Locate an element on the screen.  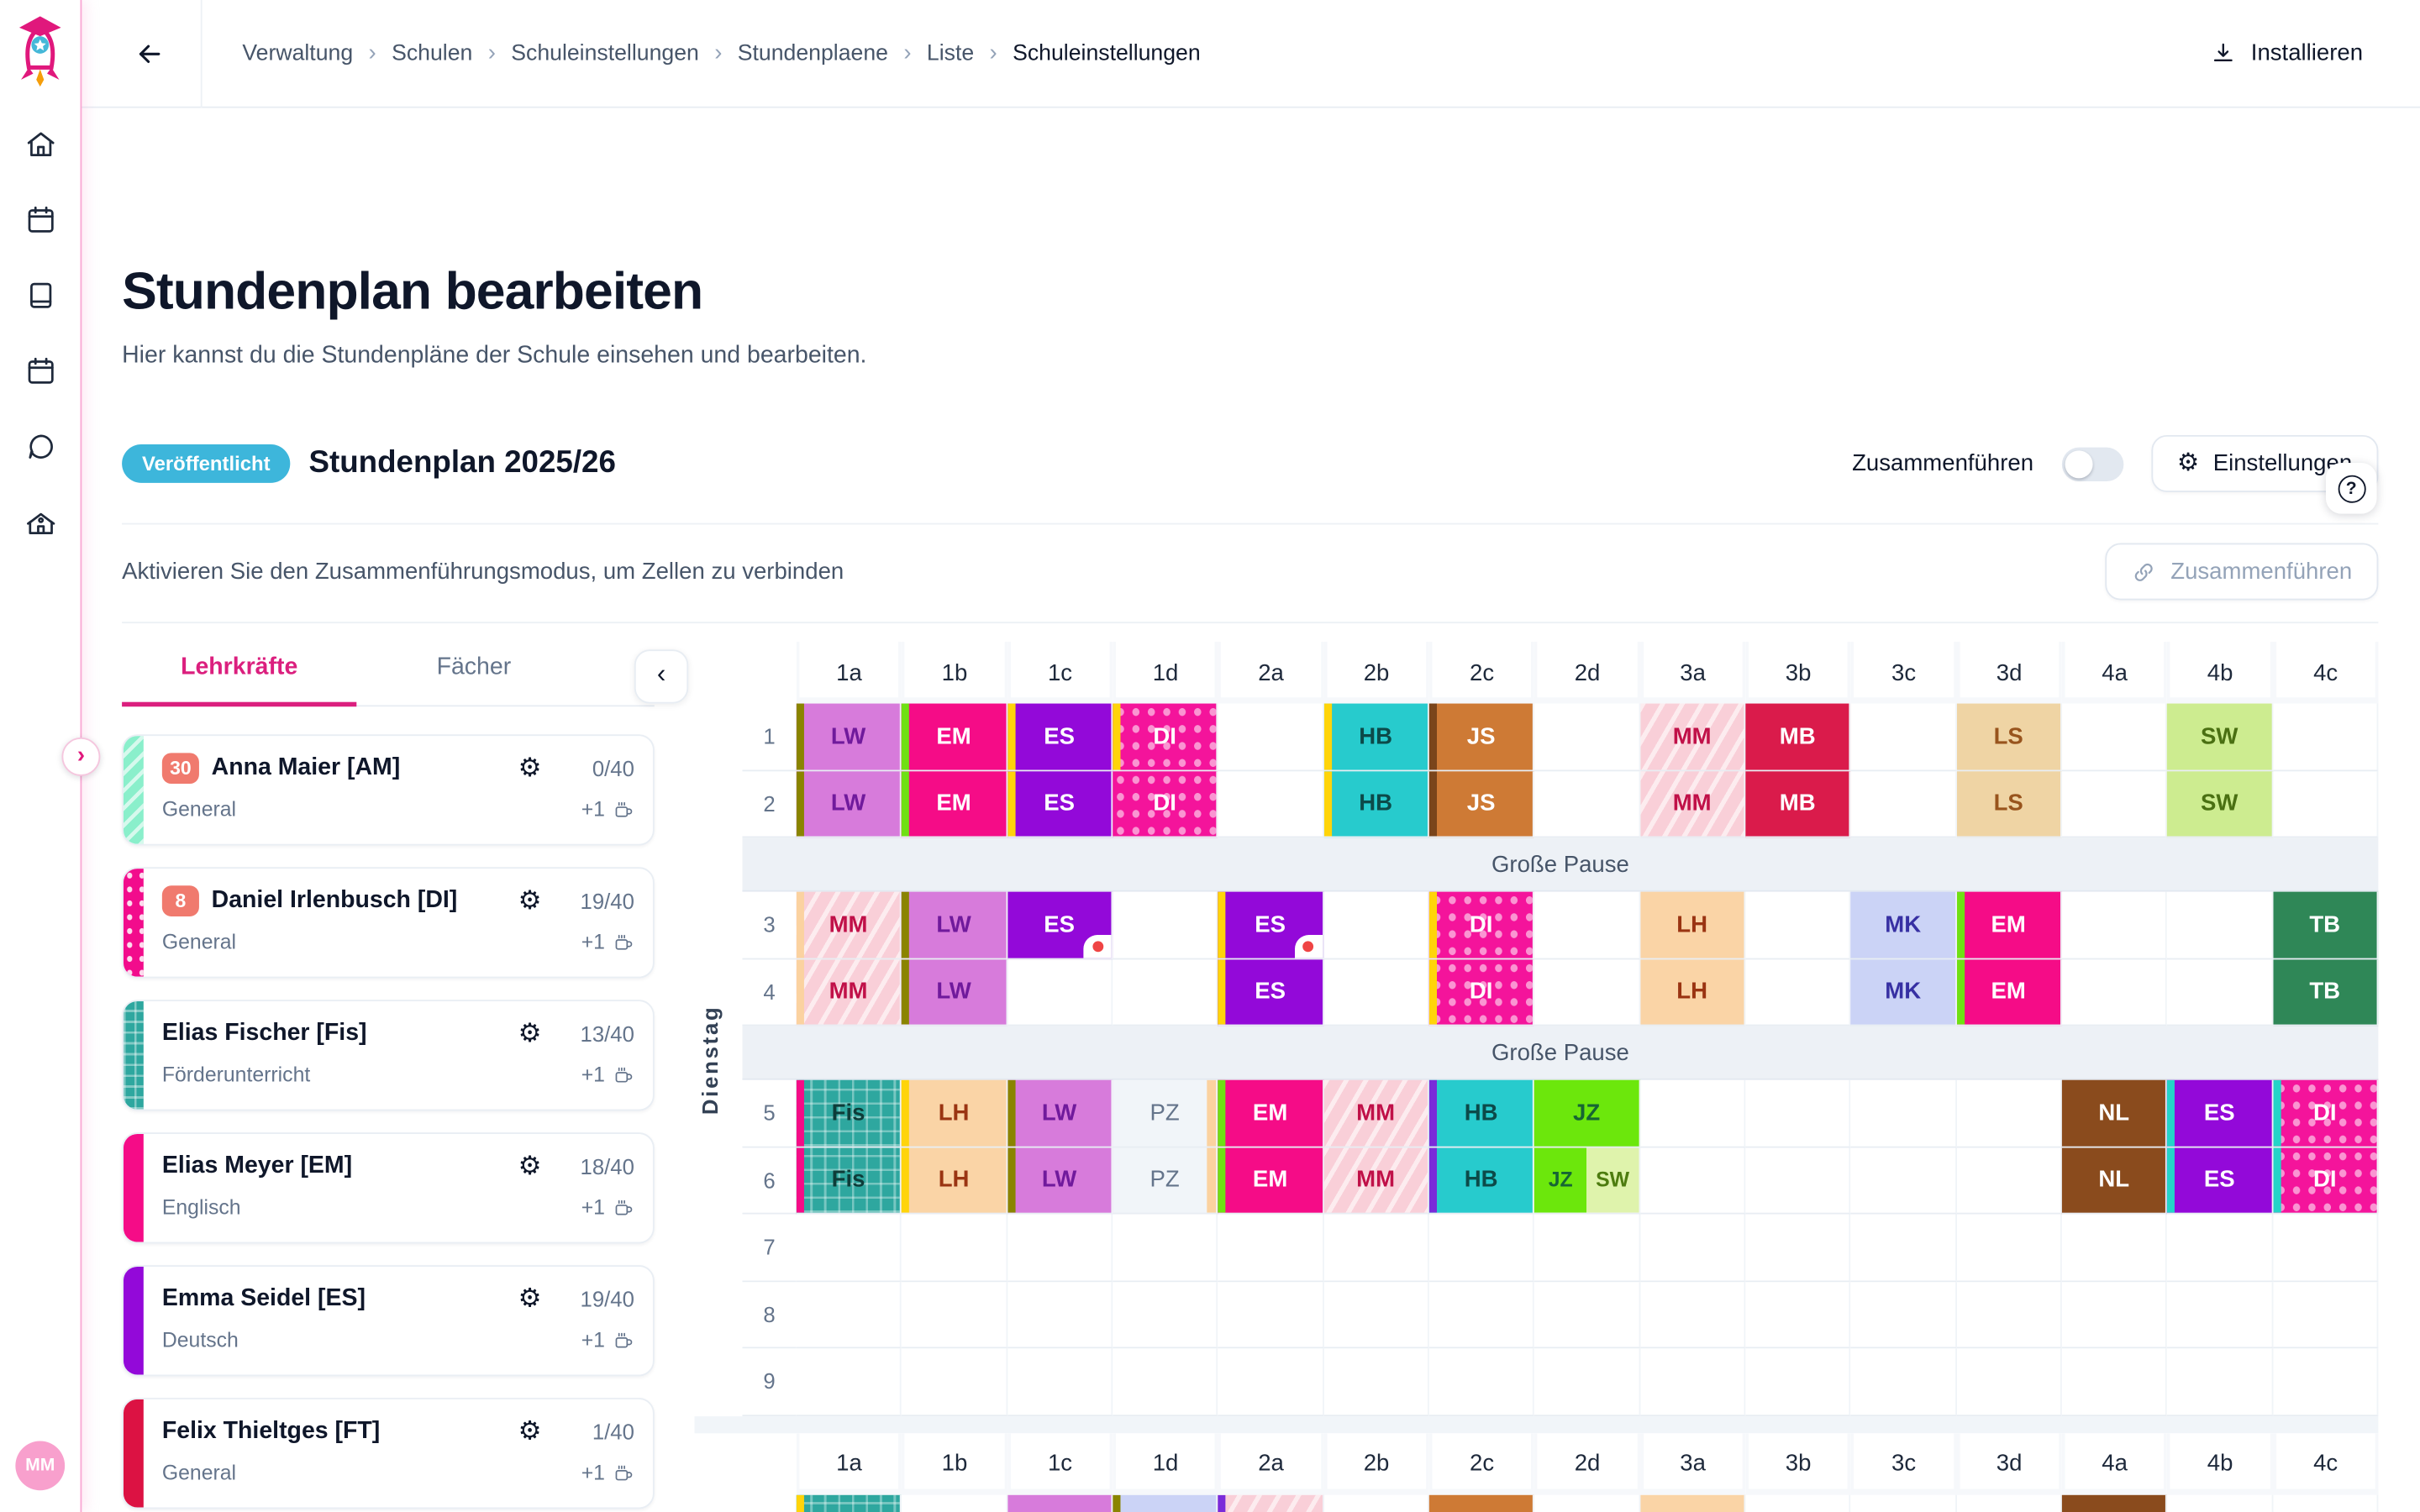
lesson-cell-2a-p5: EM is located at coordinates (1271, 1113).